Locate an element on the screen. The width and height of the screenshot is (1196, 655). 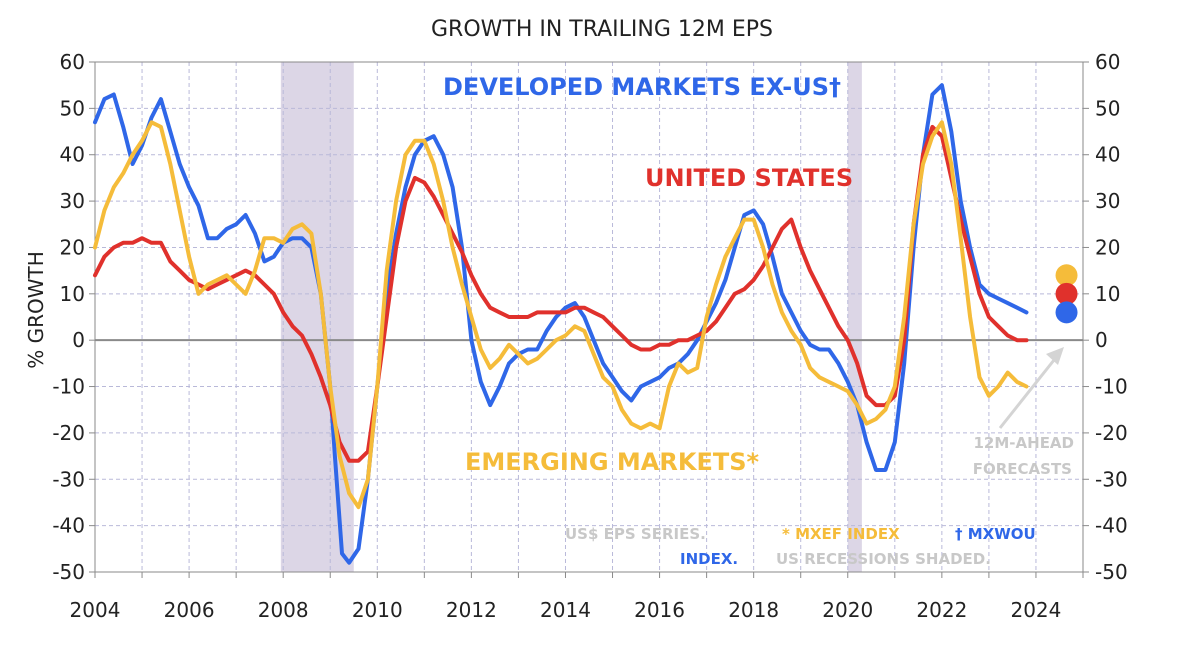
y-tick-label-left: 50 is located at coordinates (72, 108).